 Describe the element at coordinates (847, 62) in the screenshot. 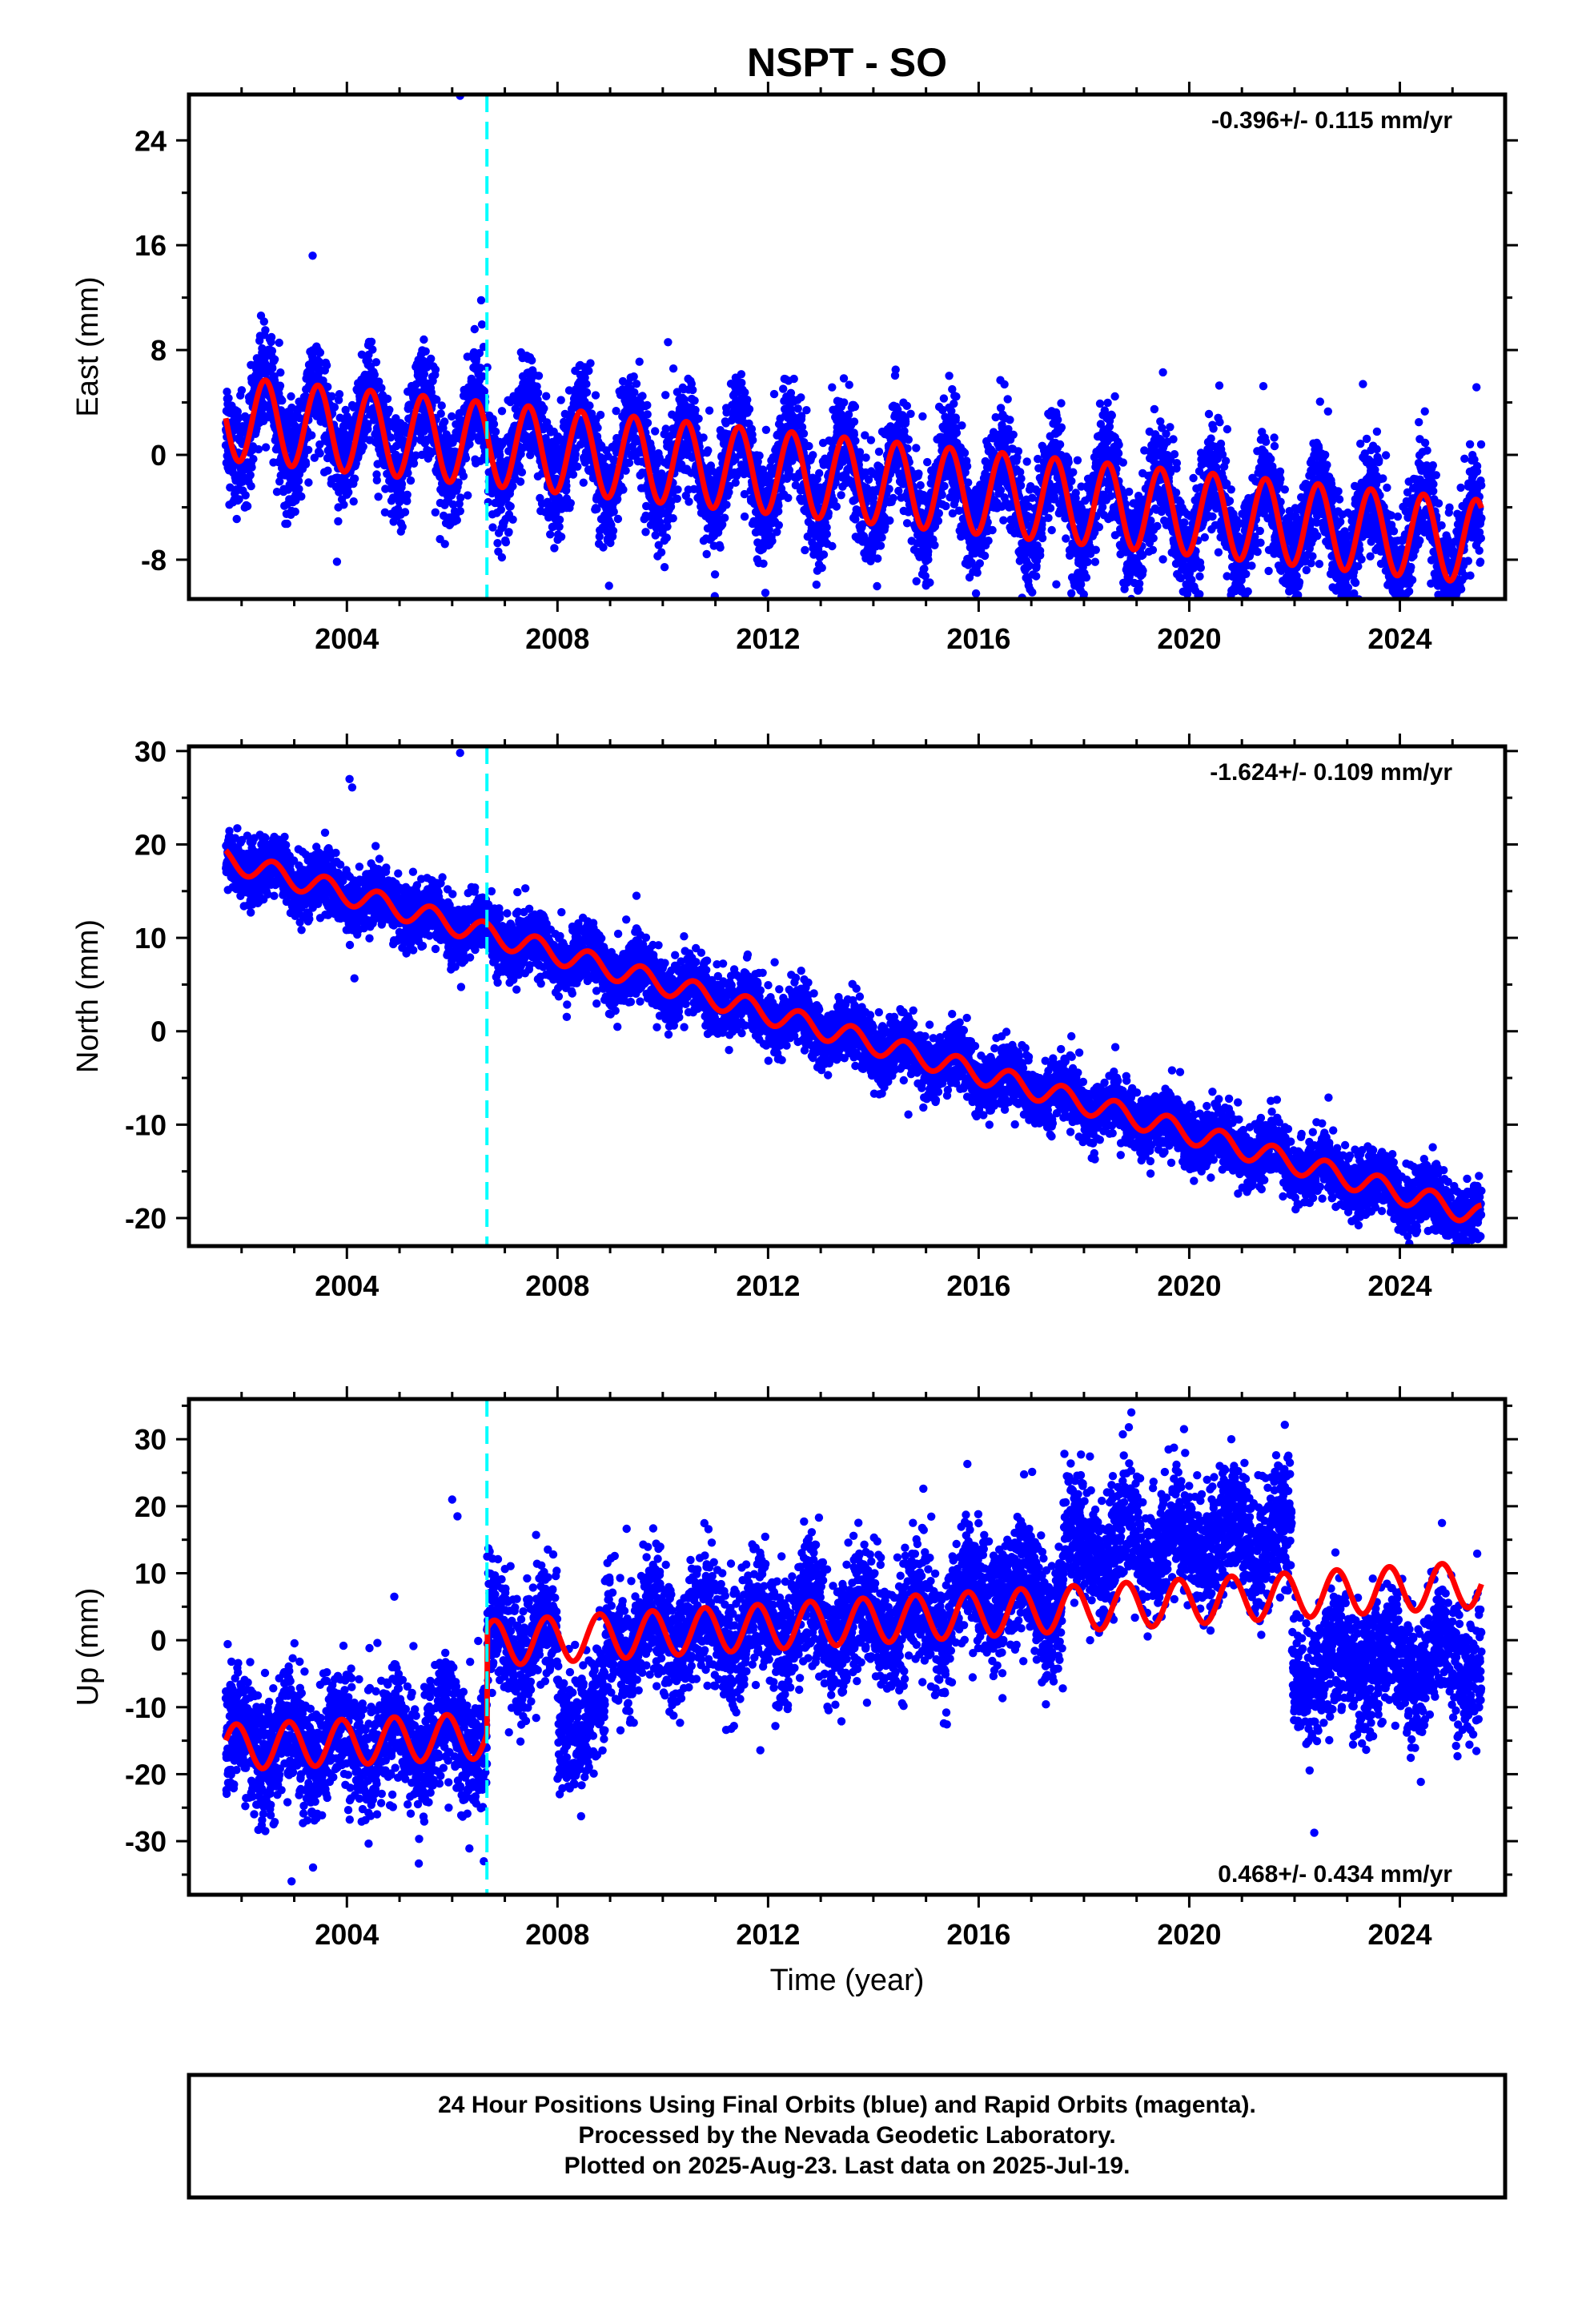

I see `chart-title: NSPT - SO` at that location.